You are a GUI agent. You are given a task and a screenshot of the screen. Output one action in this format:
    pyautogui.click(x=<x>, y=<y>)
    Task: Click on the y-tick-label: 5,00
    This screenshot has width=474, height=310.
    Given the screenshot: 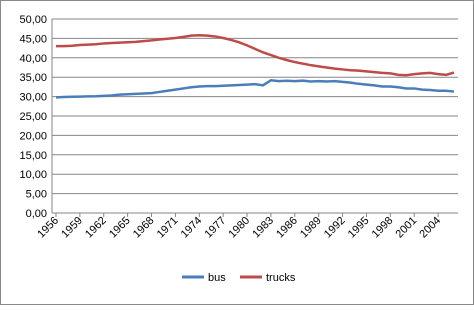 What is the action you would take?
    pyautogui.click(x=36, y=195)
    